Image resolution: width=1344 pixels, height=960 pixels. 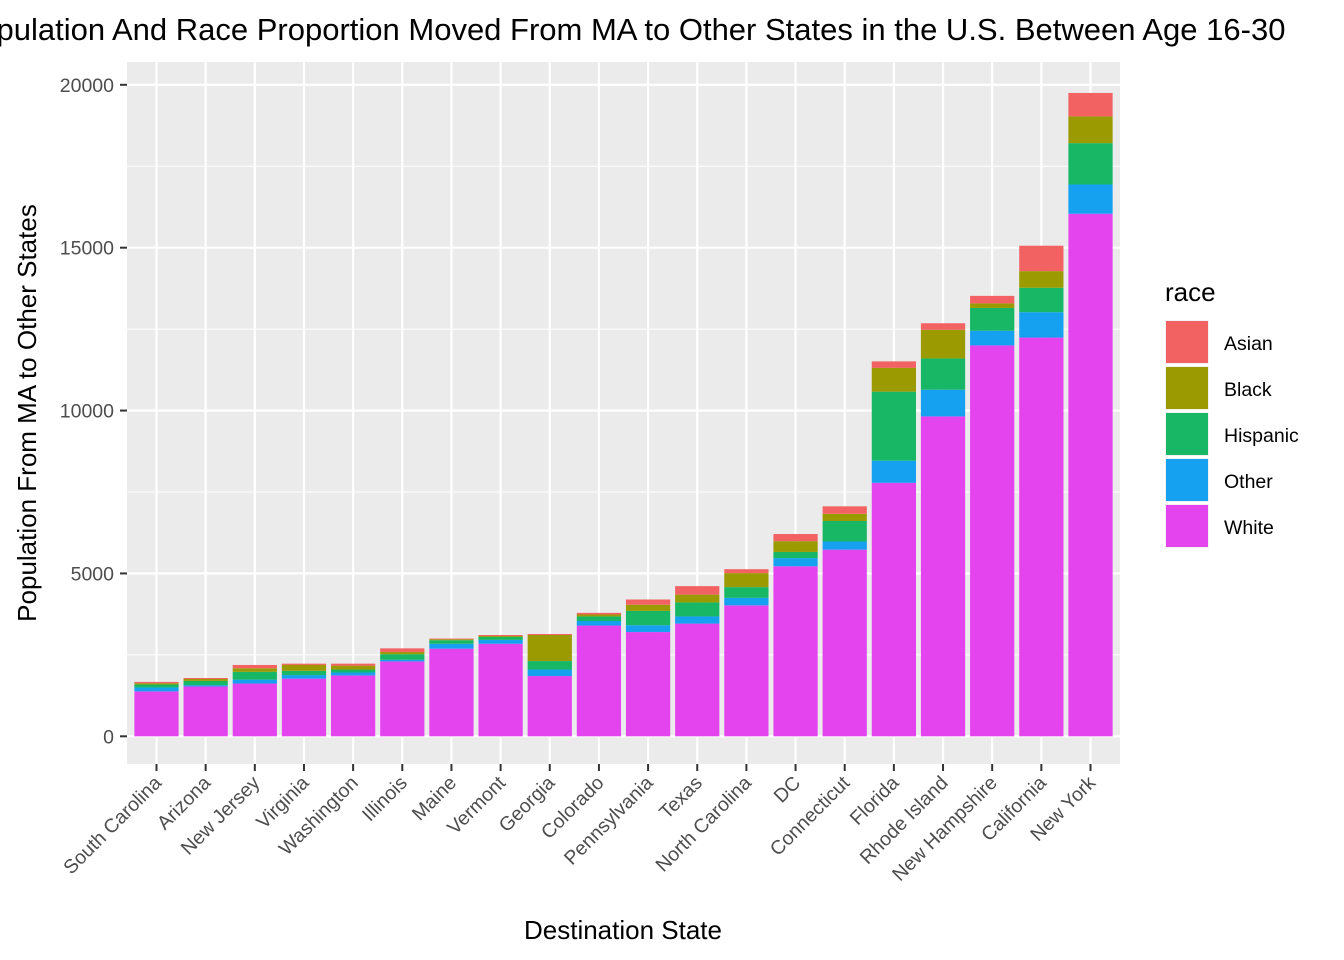 What do you see at coordinates (205, 686) in the screenshot?
I see `bar-segment: Arizona — Other: 40` at bounding box center [205, 686].